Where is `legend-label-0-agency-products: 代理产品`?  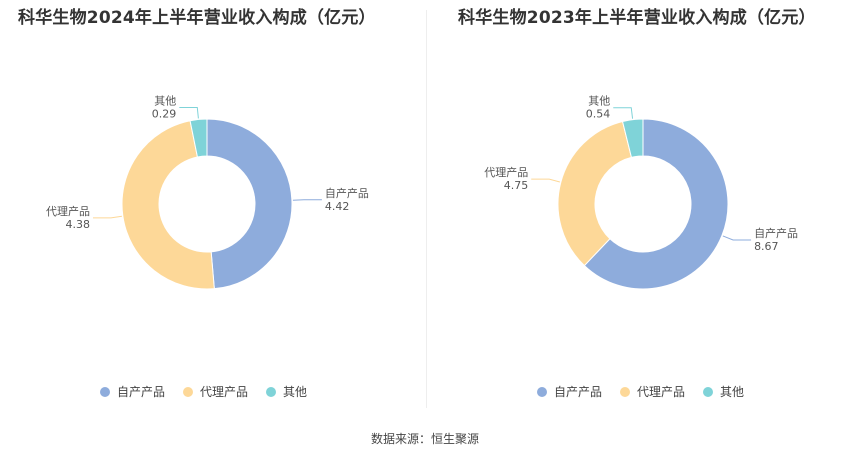 legend-label-0-agency-products: 代理产品 is located at coordinates (224, 392).